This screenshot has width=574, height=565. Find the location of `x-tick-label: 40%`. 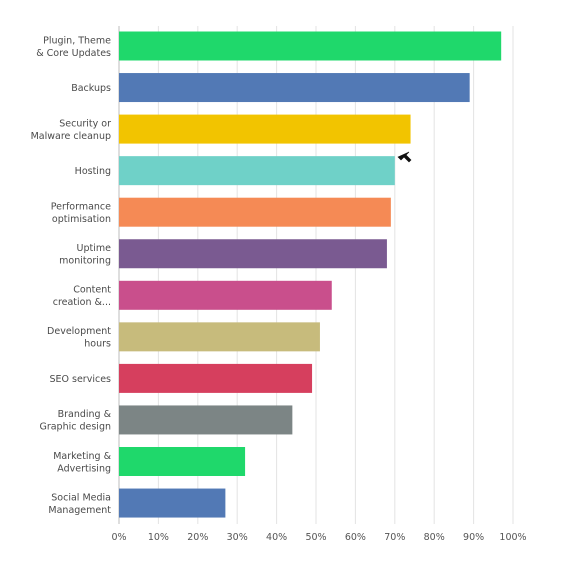

x-tick-label: 40% is located at coordinates (276, 537).